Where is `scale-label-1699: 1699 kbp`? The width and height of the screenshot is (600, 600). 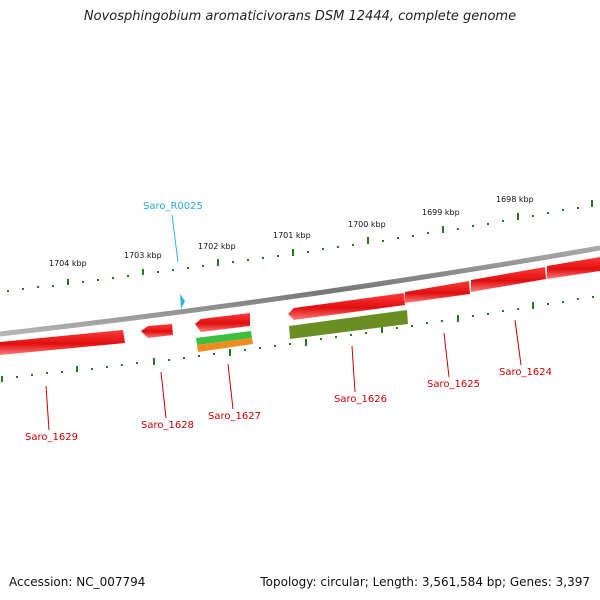 scale-label-1699: 1699 kbp is located at coordinates (441, 212).